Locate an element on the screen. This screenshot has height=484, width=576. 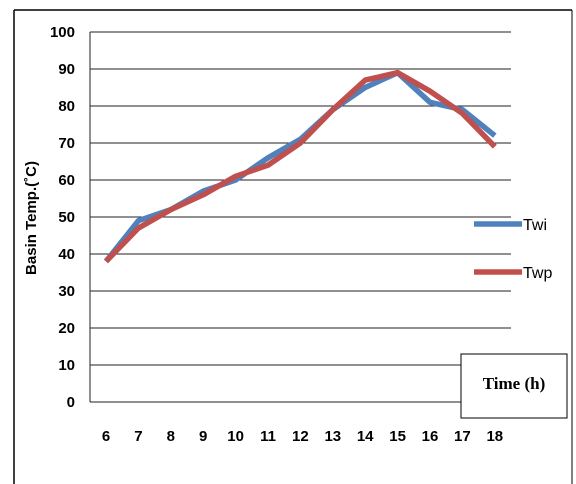
x-tick-7: 7 is located at coordinates (138, 436).